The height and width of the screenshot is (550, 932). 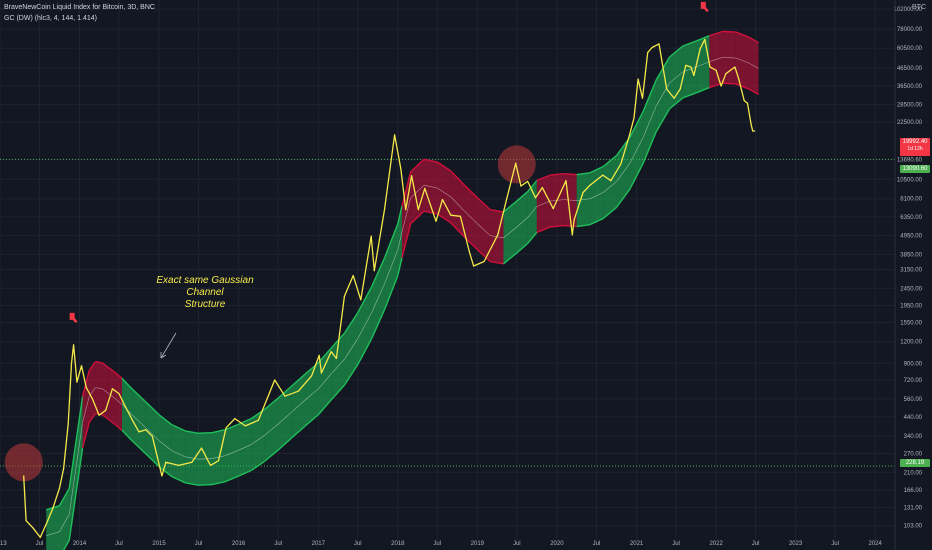 I want to click on lower-level-tag: 228.19, so click(x=915, y=463).